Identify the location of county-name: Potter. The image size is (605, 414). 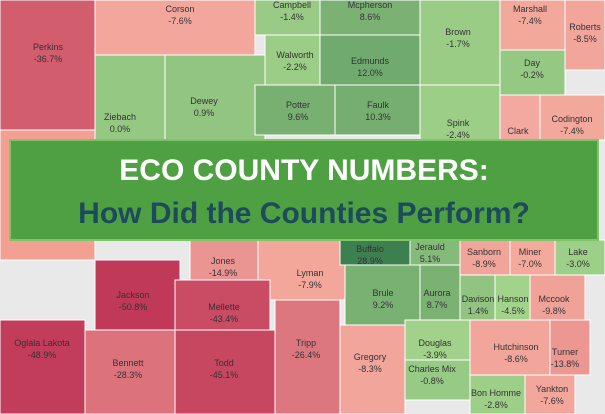
(298, 105).